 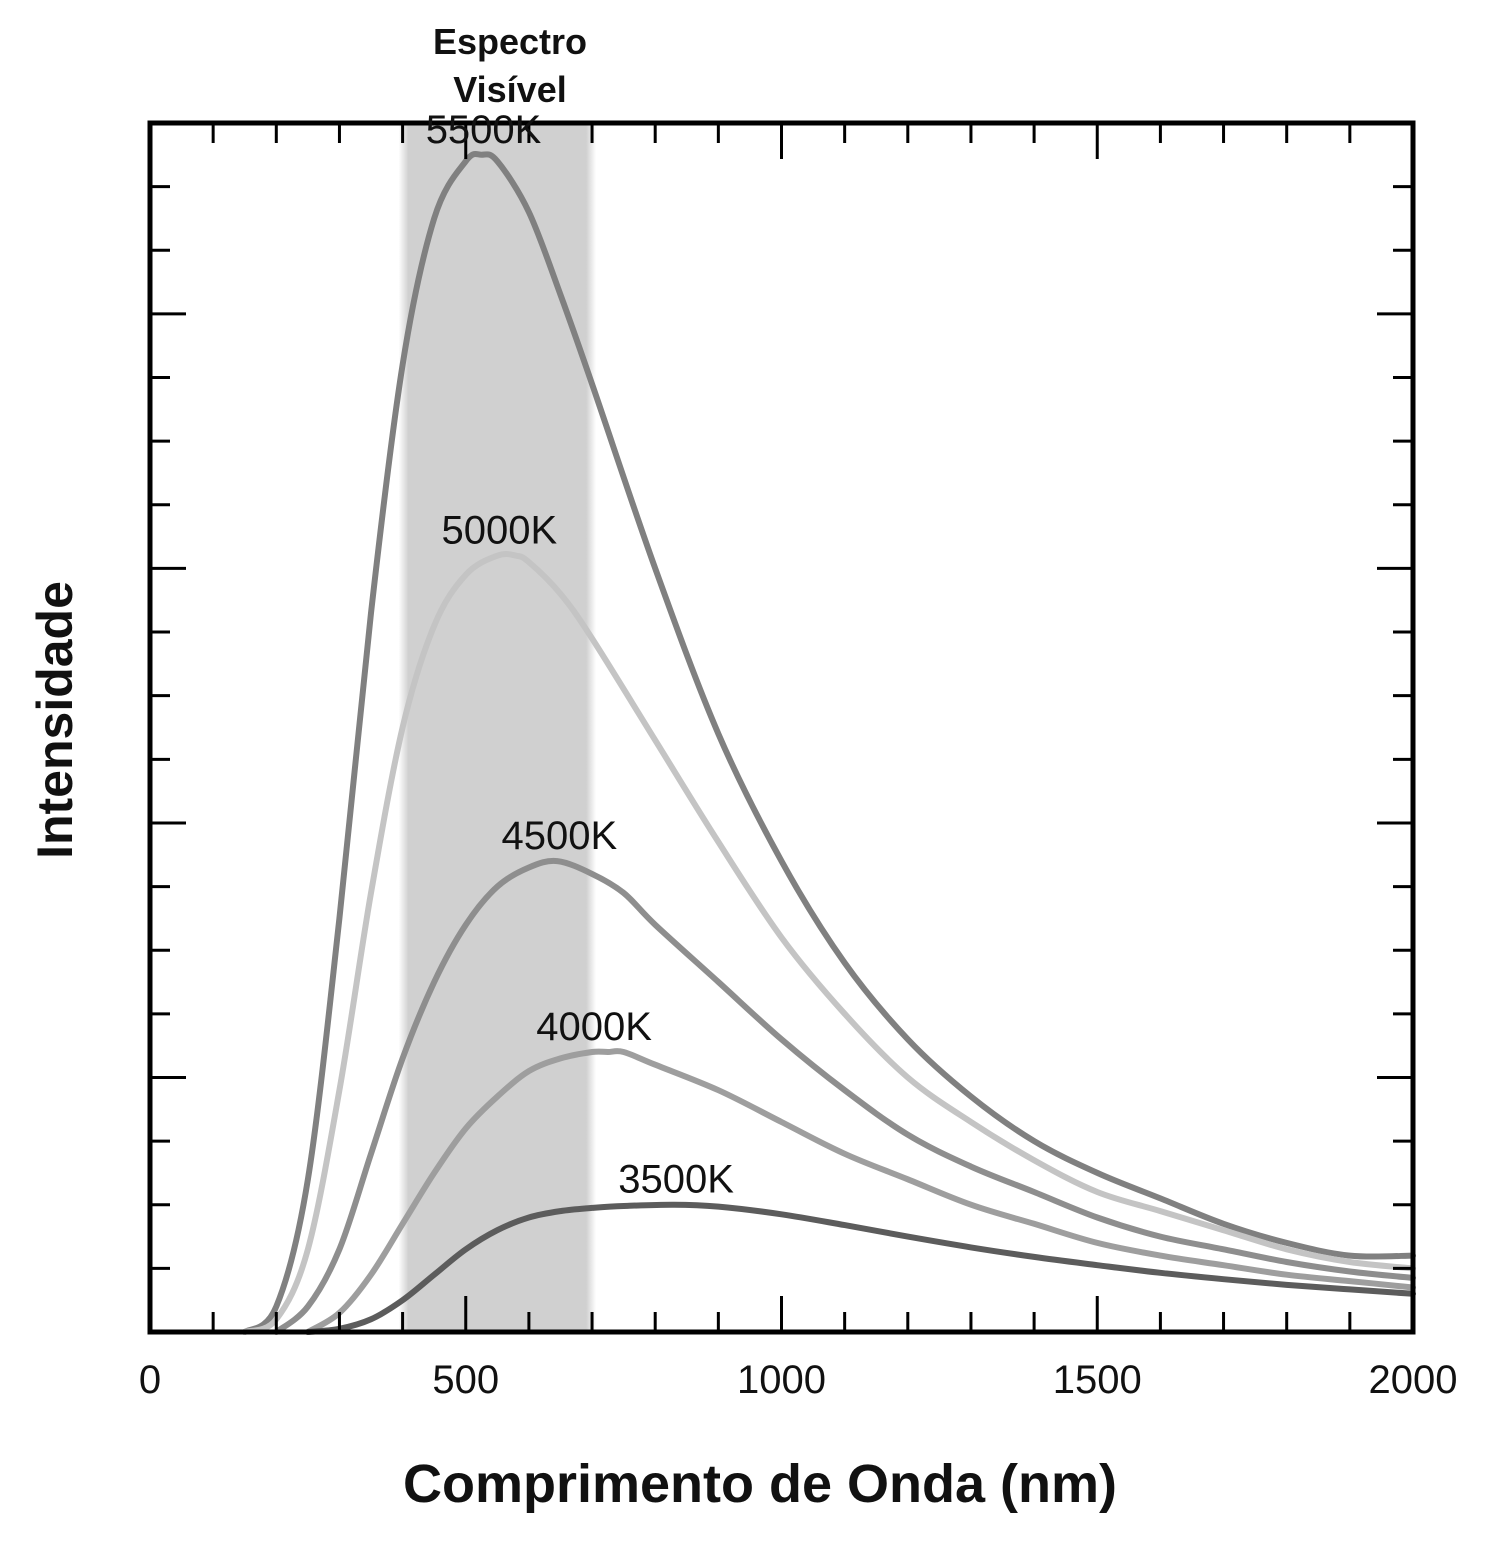 What do you see at coordinates (509, 89) in the screenshot?
I see `band-label-line2: Visível` at bounding box center [509, 89].